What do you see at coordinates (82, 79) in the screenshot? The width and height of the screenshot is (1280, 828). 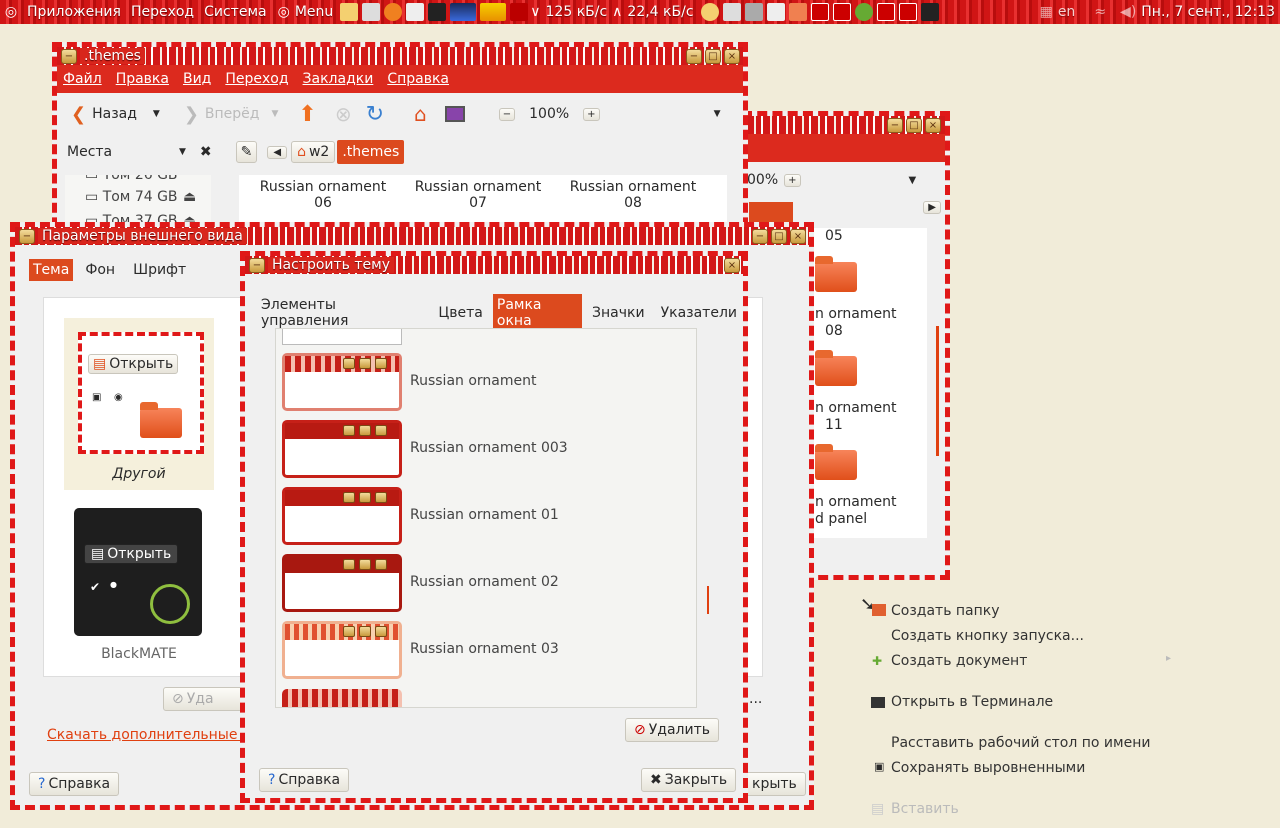 I see `menu-file: Файл` at bounding box center [82, 79].